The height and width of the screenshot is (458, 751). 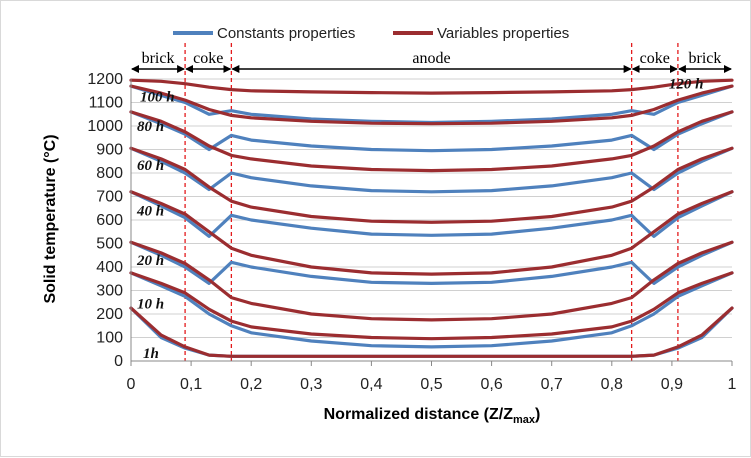 I want to click on y-tick-label: 600, so click(x=109, y=220).